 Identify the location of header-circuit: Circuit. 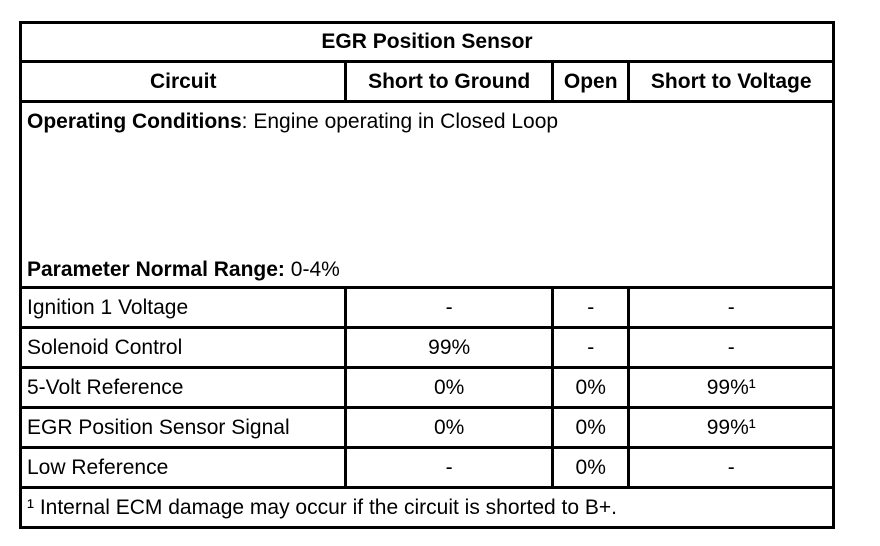
(183, 81).